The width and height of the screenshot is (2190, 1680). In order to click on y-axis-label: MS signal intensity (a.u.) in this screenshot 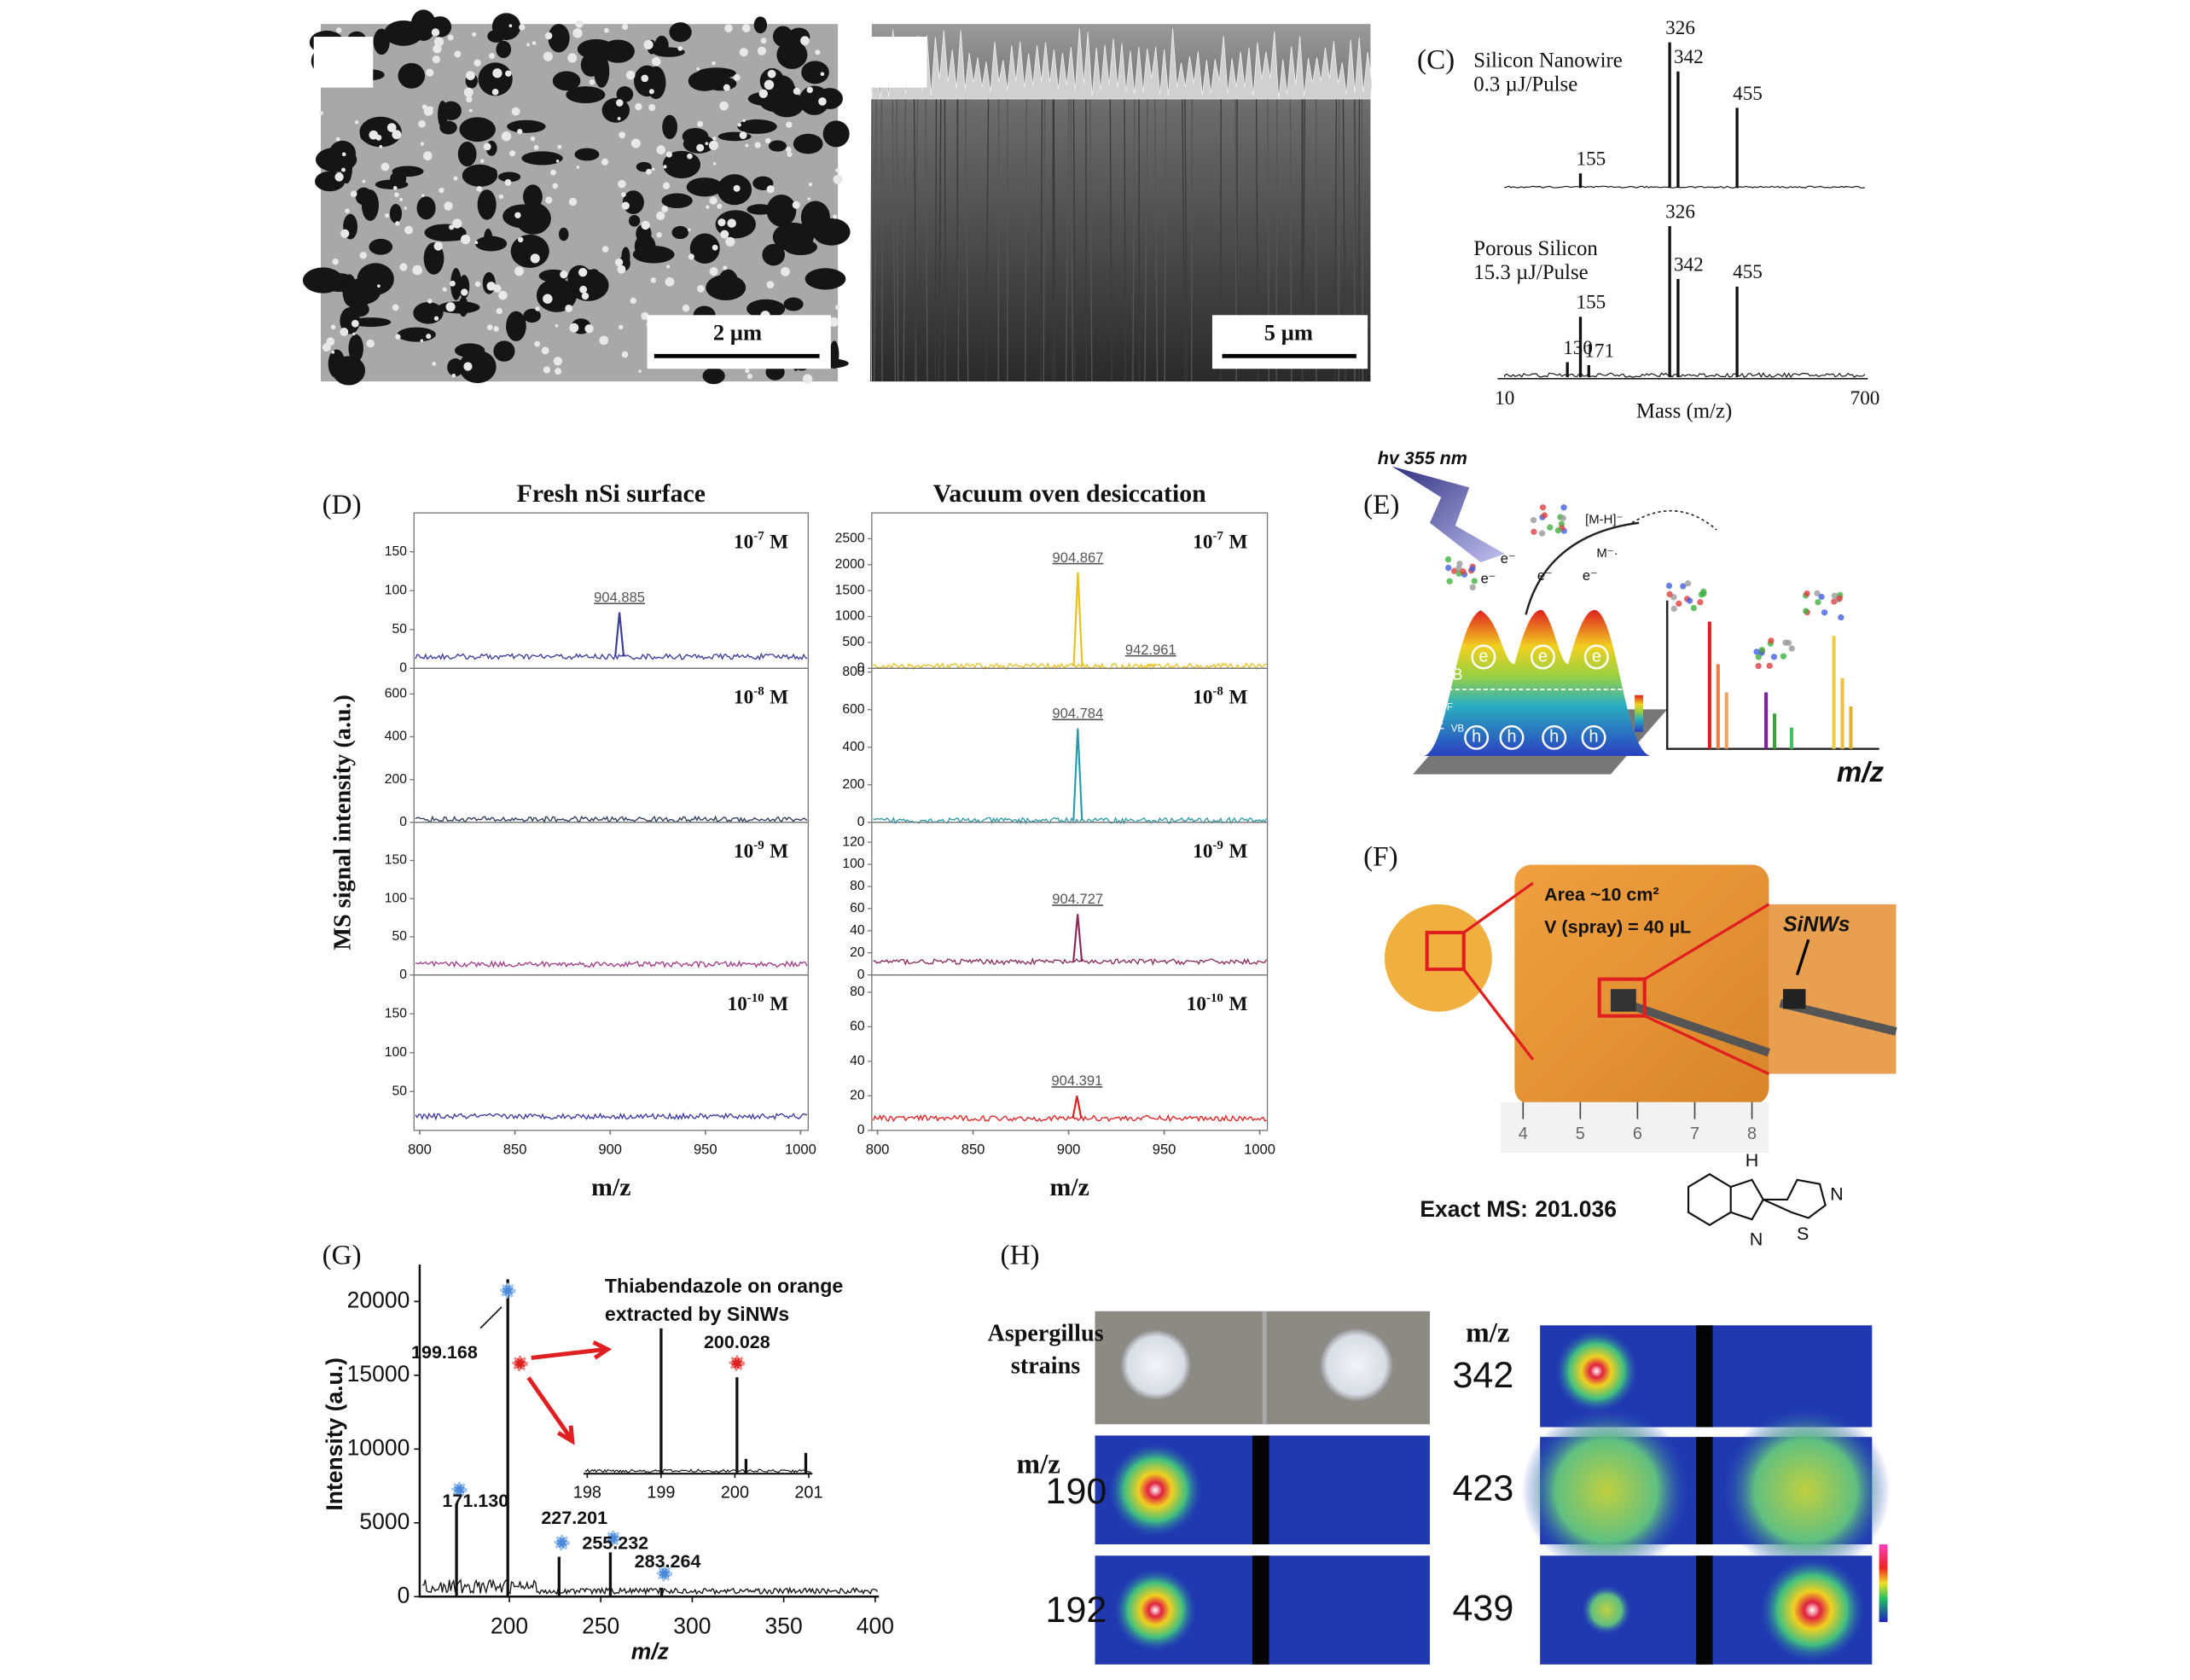, I will do `click(343, 823)`.